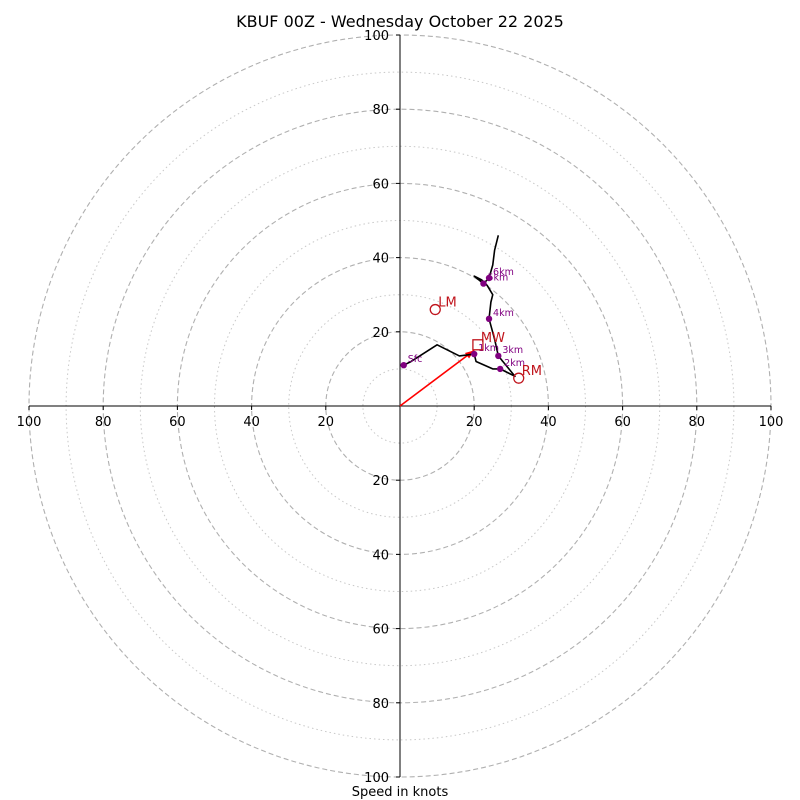  I want to click on tick-label-right: 100, so click(771, 422).